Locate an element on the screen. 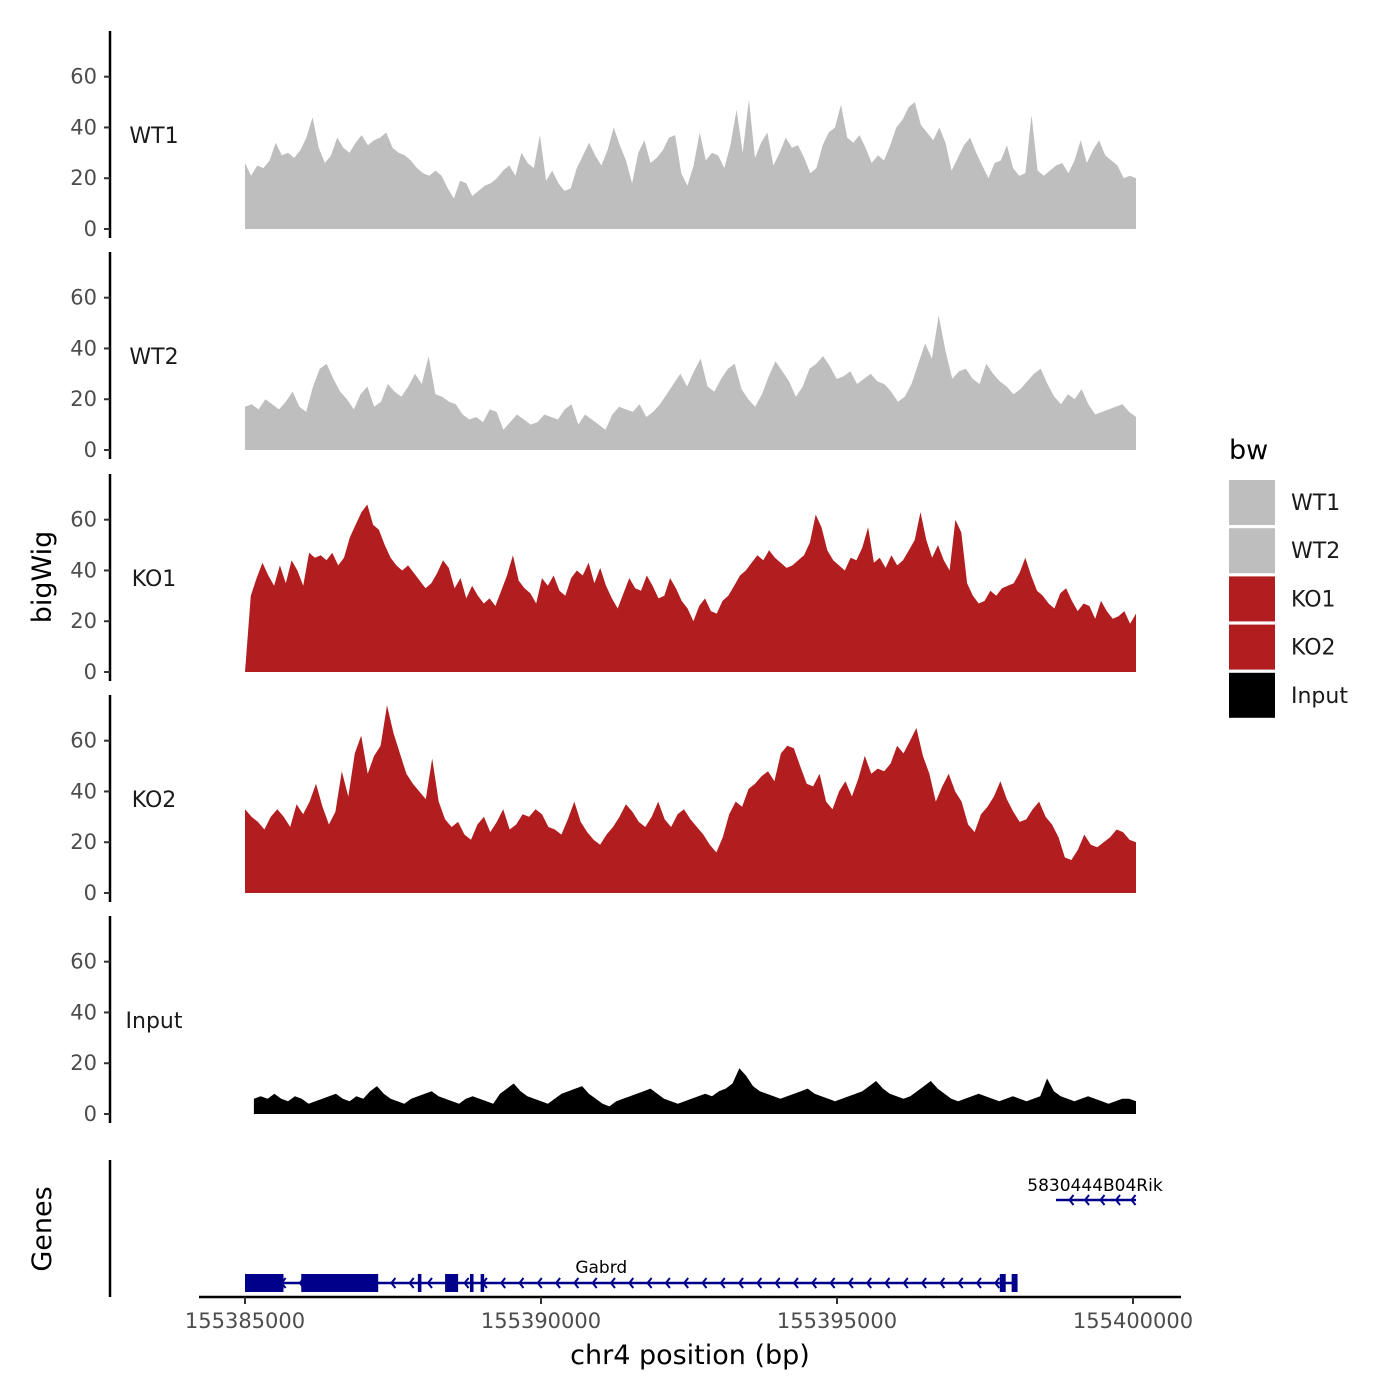  track-ko2: 0 20 40 60 KO2 is located at coordinates (603, 800).